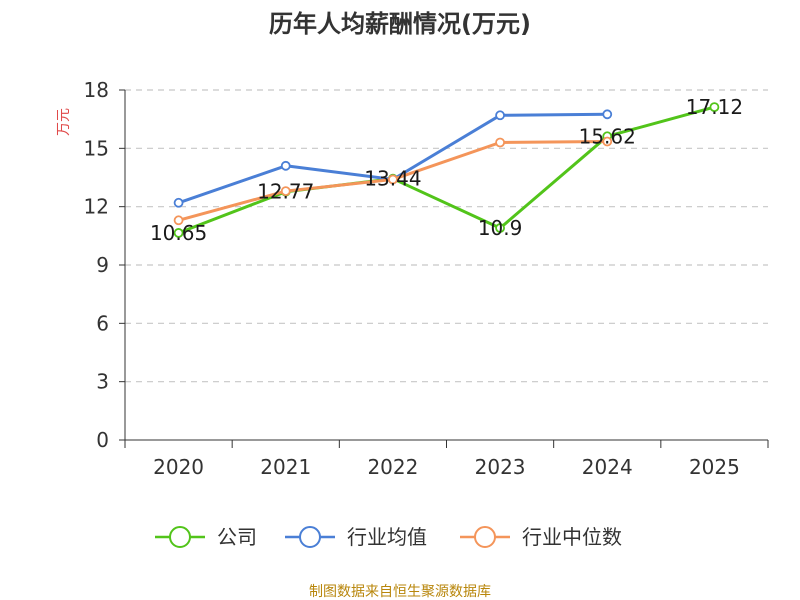 This screenshot has height=600, width=800. I want to click on y-tick-label: 3, so click(102, 382).